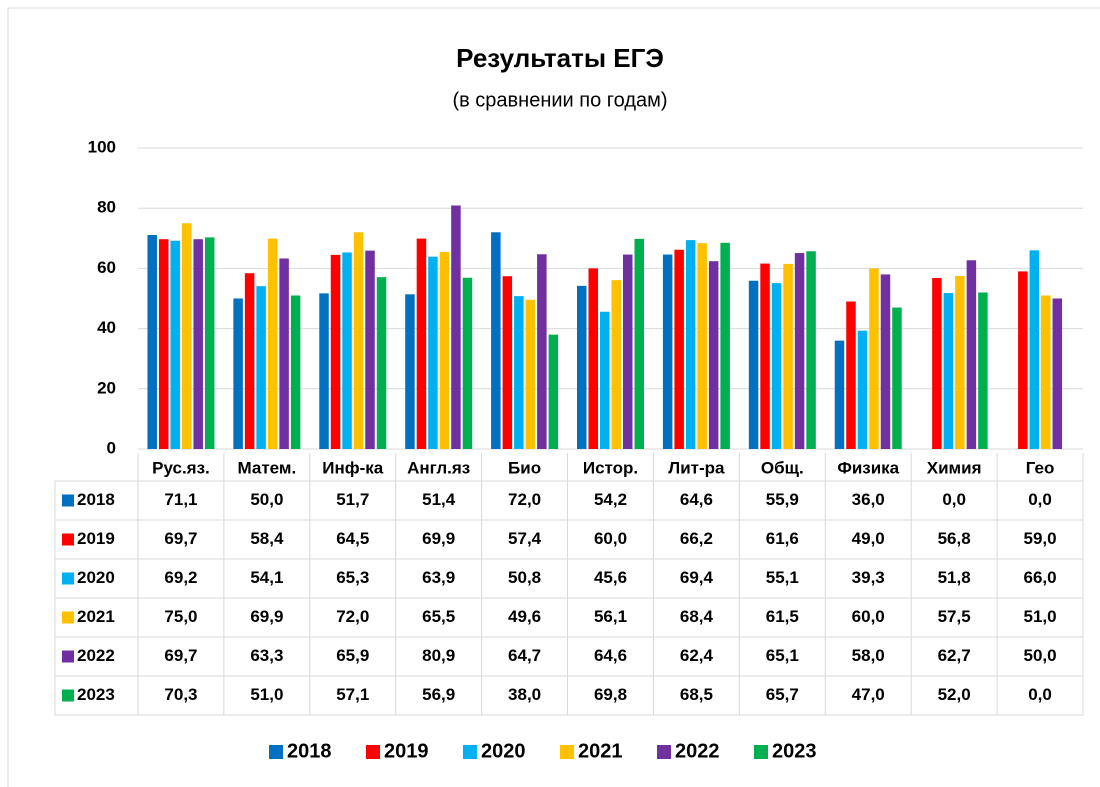  What do you see at coordinates (954, 538) in the screenshot?
I see `data-label: 56,8` at bounding box center [954, 538].